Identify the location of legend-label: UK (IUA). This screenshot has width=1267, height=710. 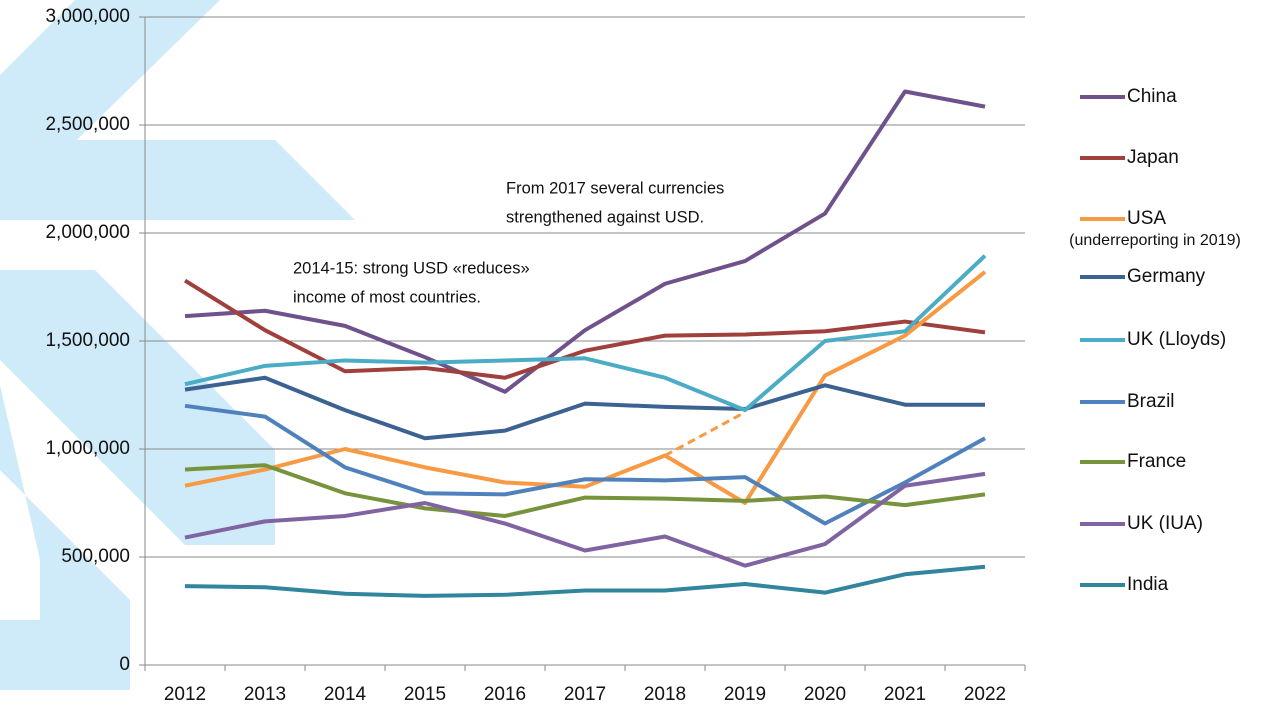
(1165, 523).